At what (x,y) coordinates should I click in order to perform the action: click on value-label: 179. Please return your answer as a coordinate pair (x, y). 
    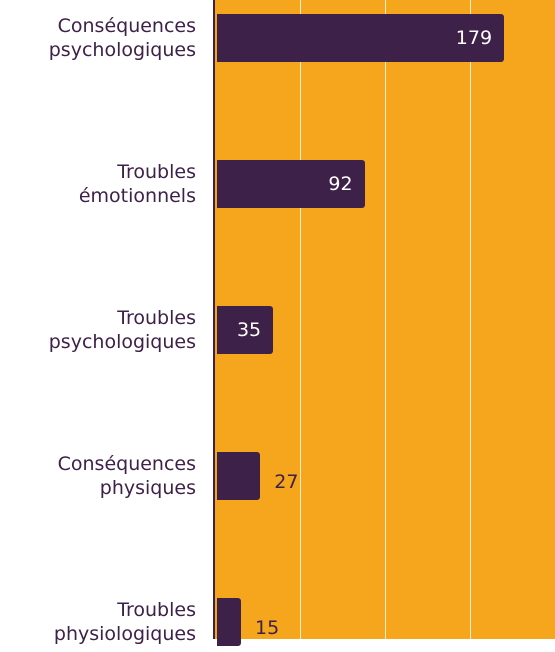
    Looking at the image, I should click on (474, 38).